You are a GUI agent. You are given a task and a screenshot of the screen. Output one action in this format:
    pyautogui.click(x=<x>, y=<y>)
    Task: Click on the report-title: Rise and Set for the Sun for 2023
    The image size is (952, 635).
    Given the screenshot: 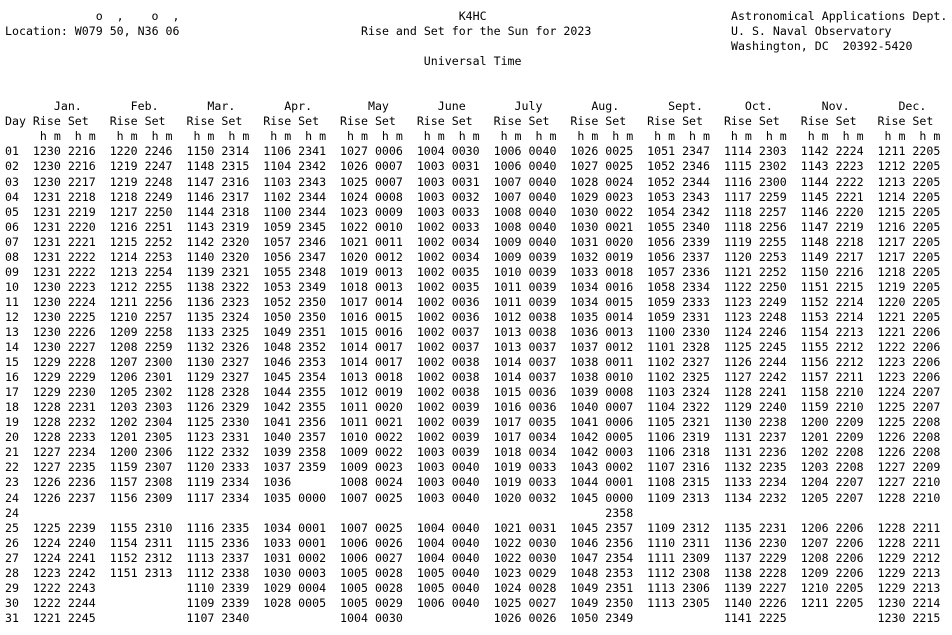 What is the action you would take?
    pyautogui.click(x=476, y=31)
    